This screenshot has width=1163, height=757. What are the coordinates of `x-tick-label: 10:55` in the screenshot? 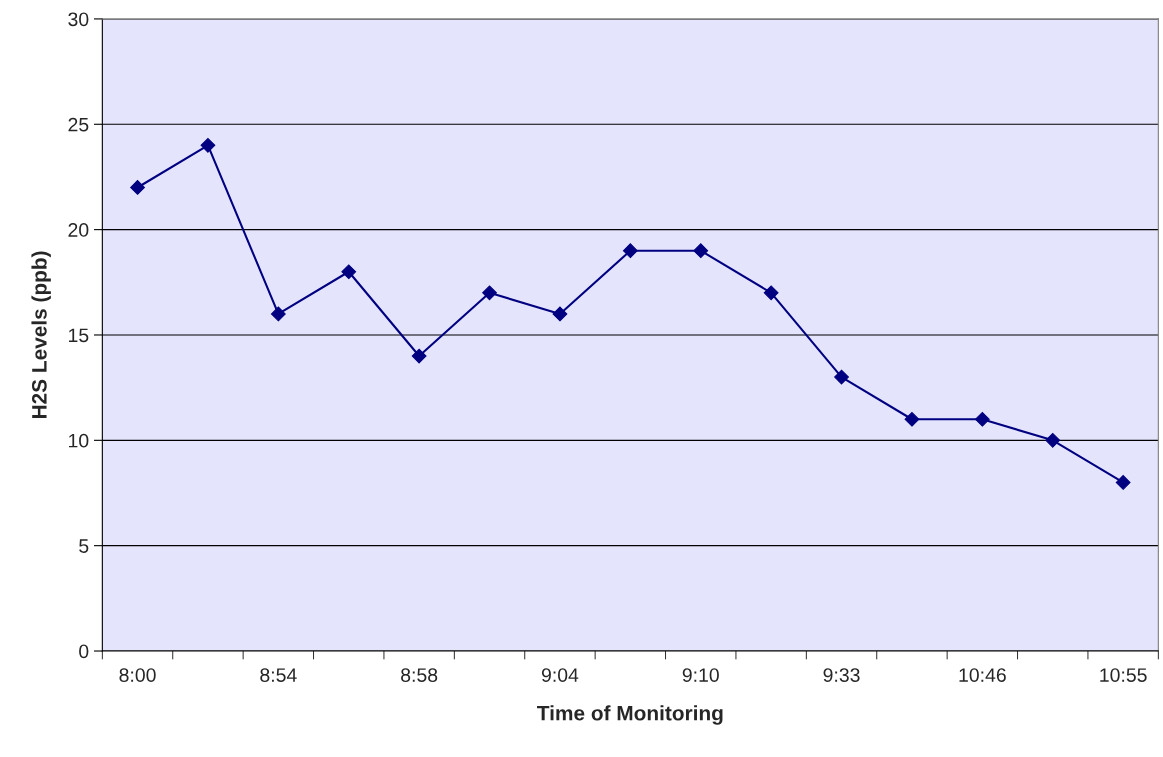 It's located at (1123, 675).